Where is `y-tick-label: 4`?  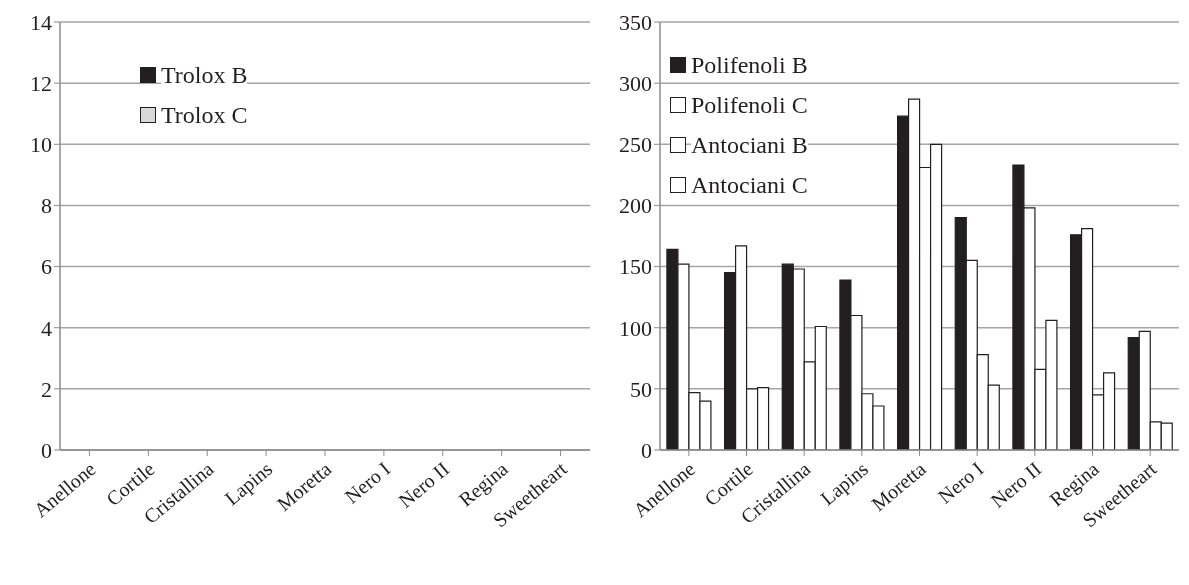
y-tick-label: 4 is located at coordinates (46, 328).